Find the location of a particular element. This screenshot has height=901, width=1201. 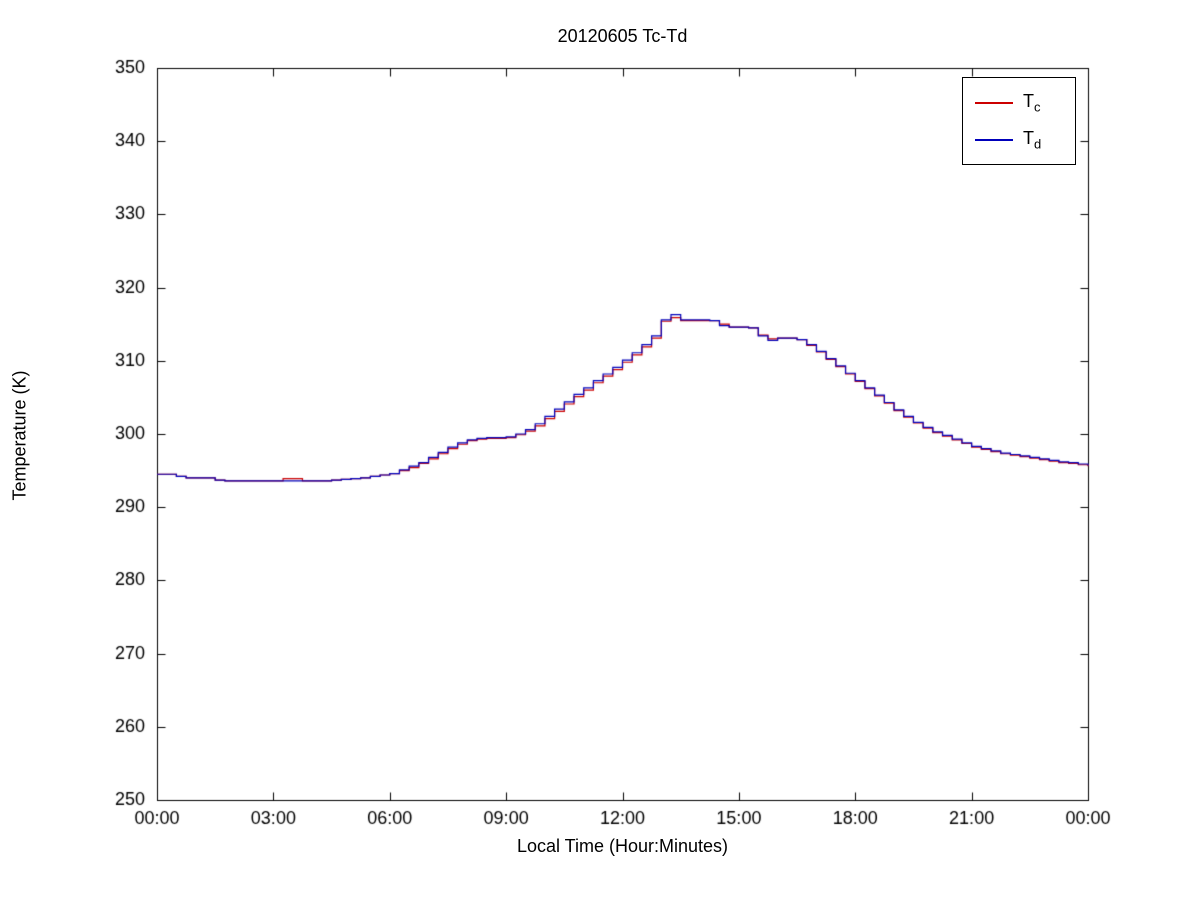

legend-label-tc: Tc is located at coordinates (1032, 103).